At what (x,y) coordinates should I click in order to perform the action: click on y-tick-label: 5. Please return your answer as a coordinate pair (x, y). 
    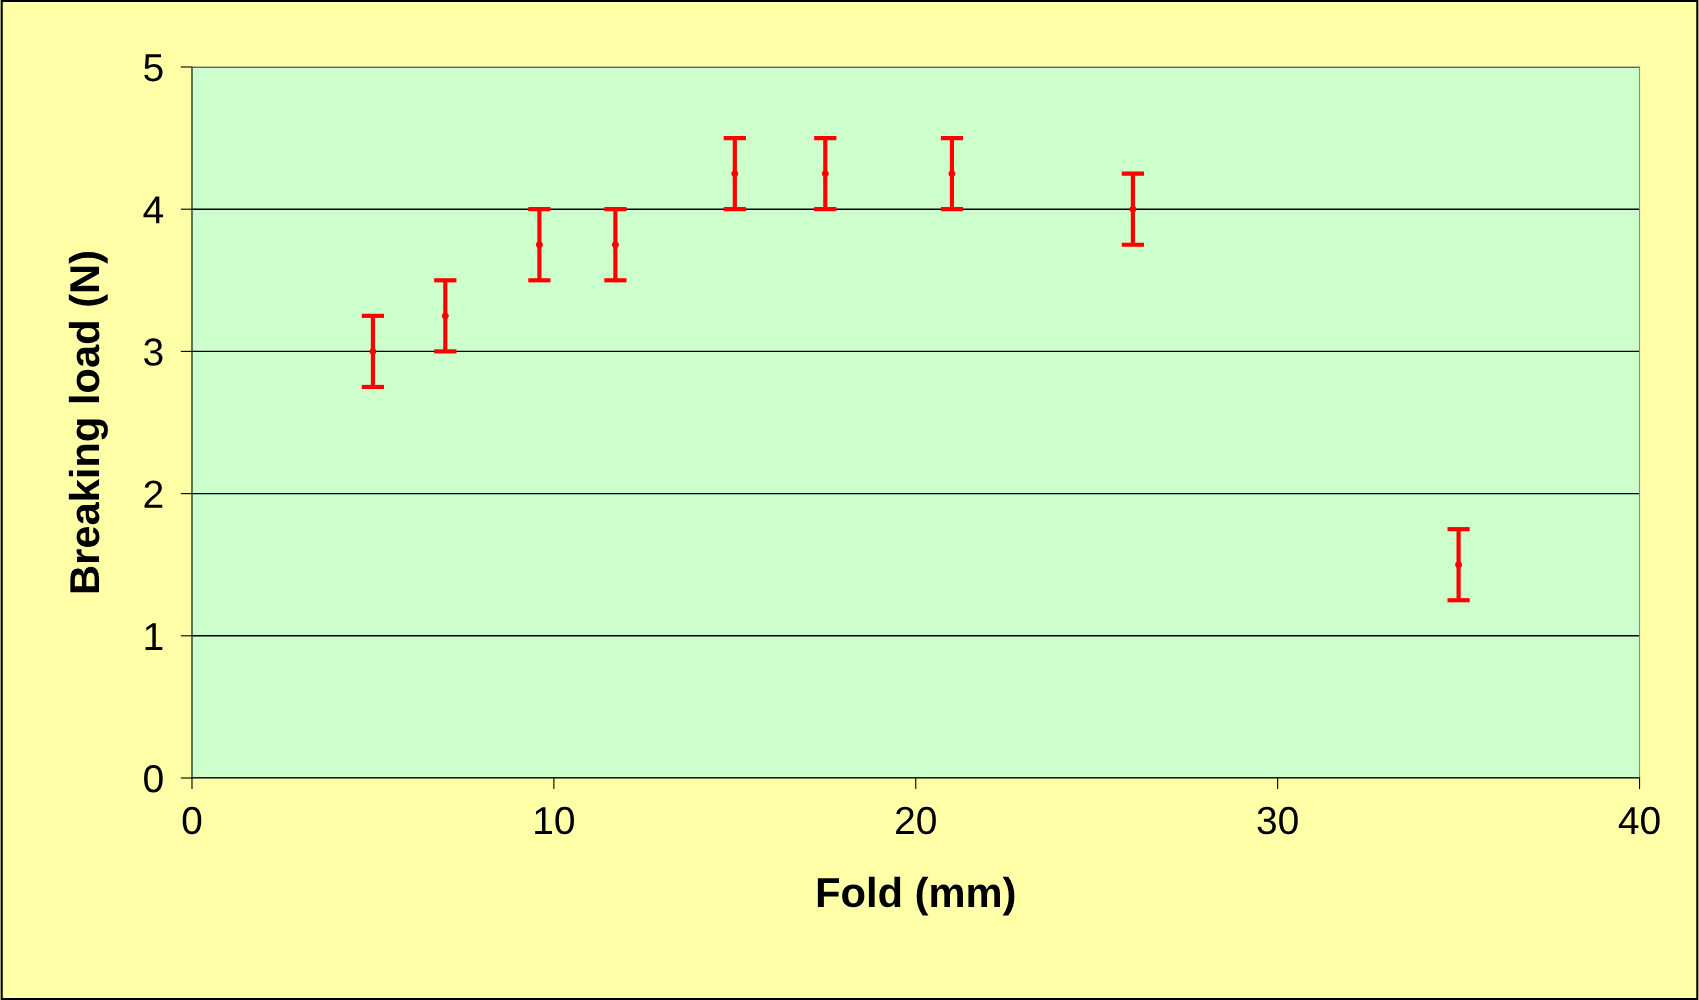
    Looking at the image, I should click on (153, 68).